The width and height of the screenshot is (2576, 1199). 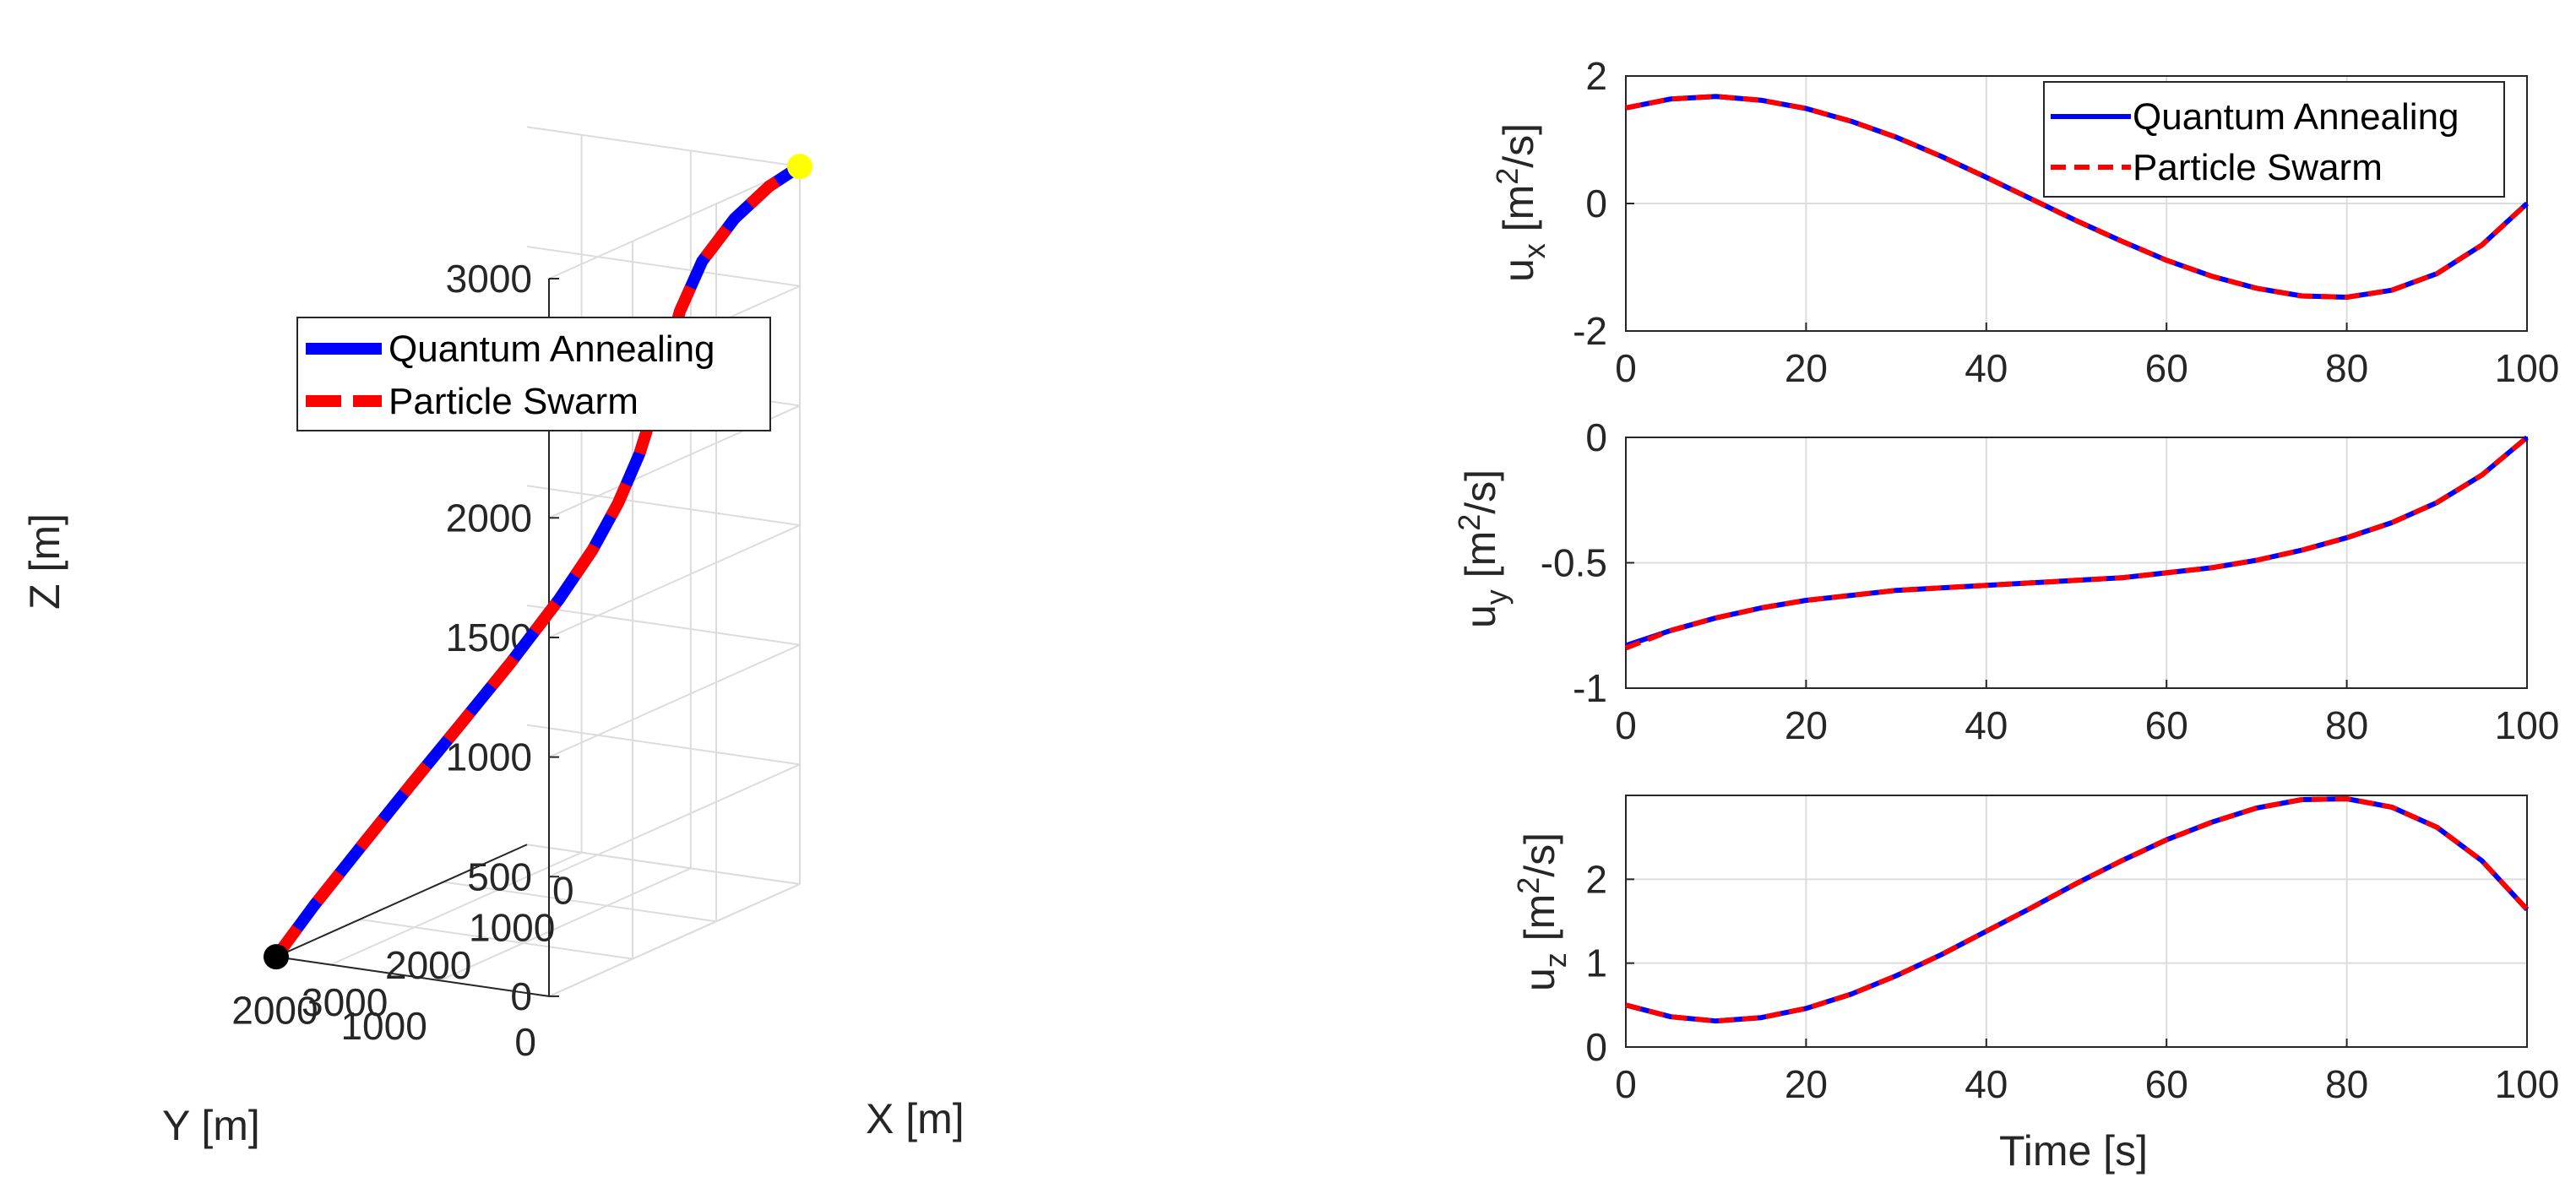 What do you see at coordinates (1626, 1084) in the screenshot?
I see `uz-x-tick-label: 0` at bounding box center [1626, 1084].